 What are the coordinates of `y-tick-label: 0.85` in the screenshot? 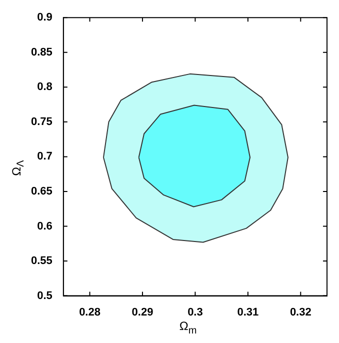 It's located at (41, 52).